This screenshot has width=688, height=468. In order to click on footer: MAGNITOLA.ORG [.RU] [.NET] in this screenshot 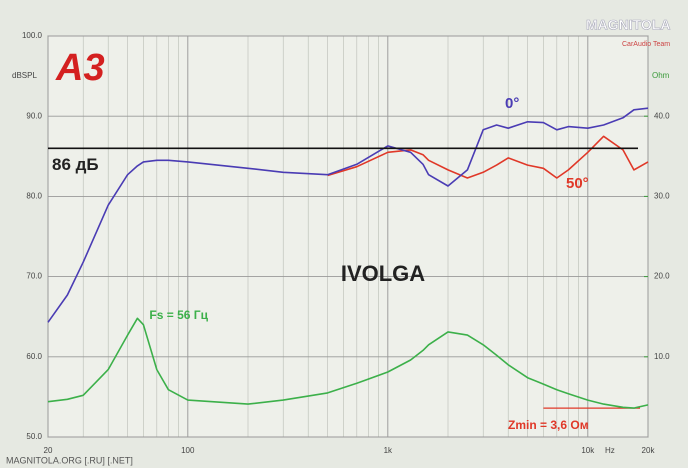, I will do `click(69, 460)`.